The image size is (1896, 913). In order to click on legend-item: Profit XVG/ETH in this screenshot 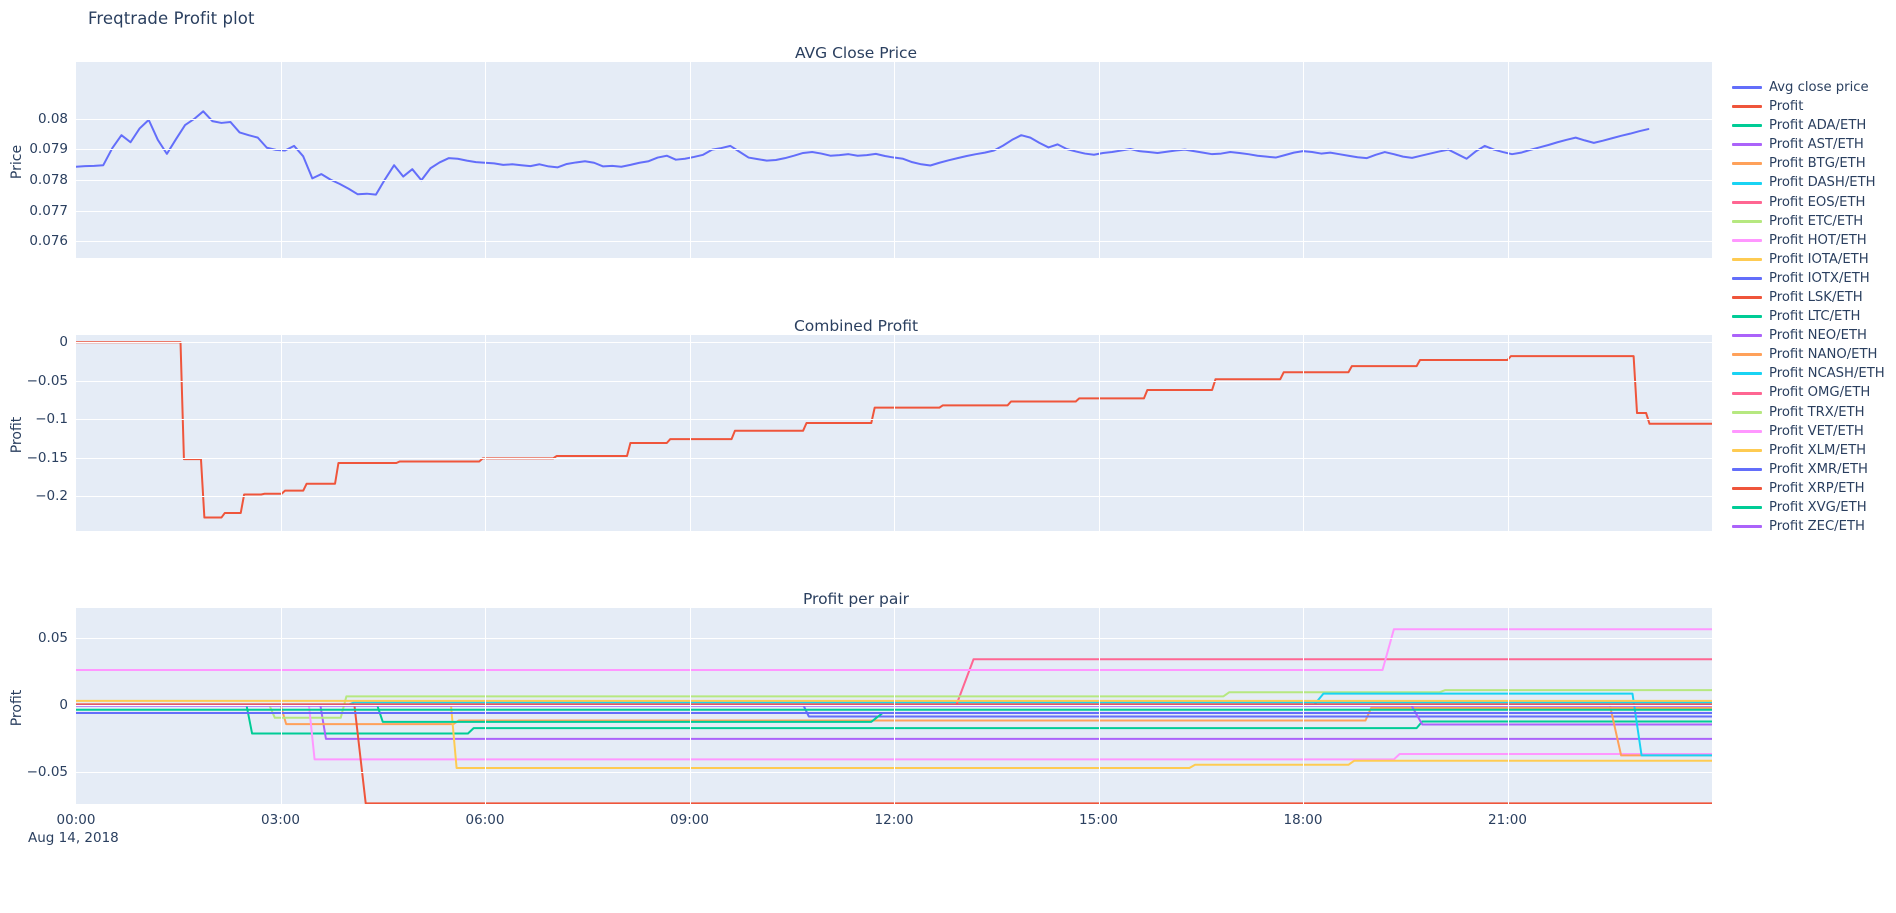, I will do `click(1814, 507)`.